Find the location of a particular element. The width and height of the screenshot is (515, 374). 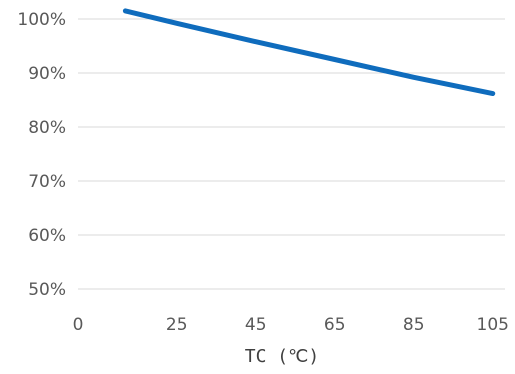

y-tick-label: 70% is located at coordinates (47, 182).